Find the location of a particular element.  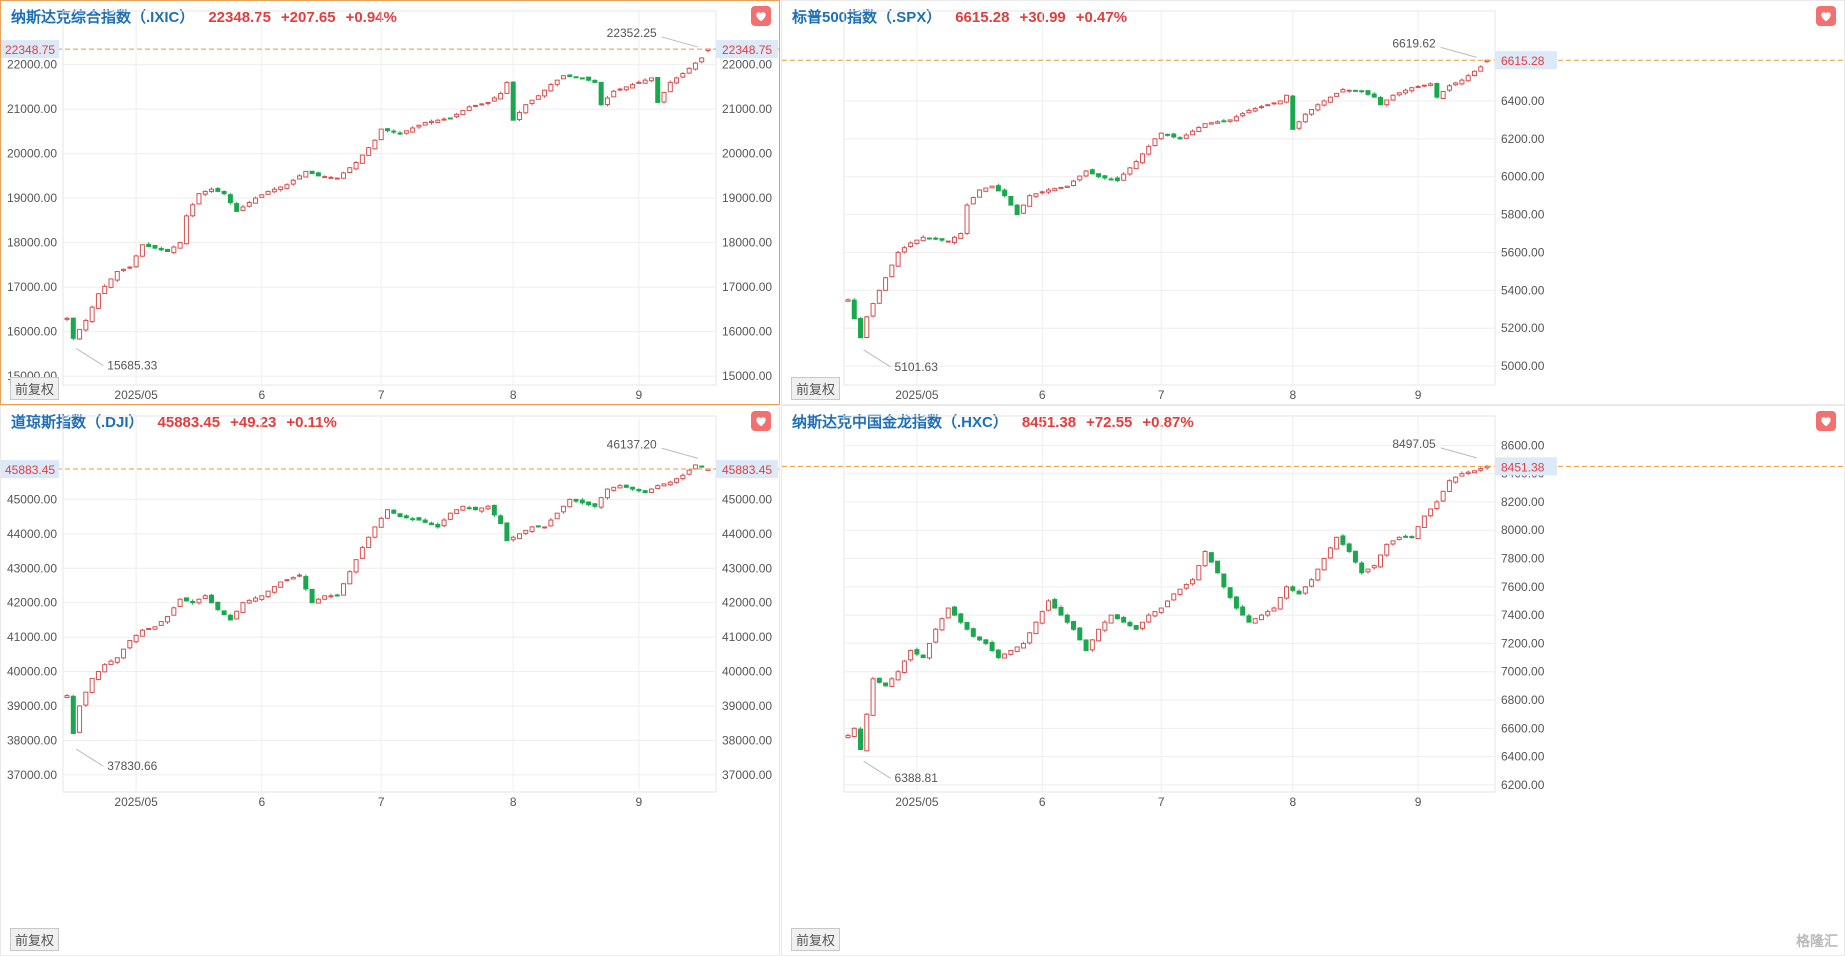

y-tick-label-left: 43000.00 is located at coordinates (32, 568).